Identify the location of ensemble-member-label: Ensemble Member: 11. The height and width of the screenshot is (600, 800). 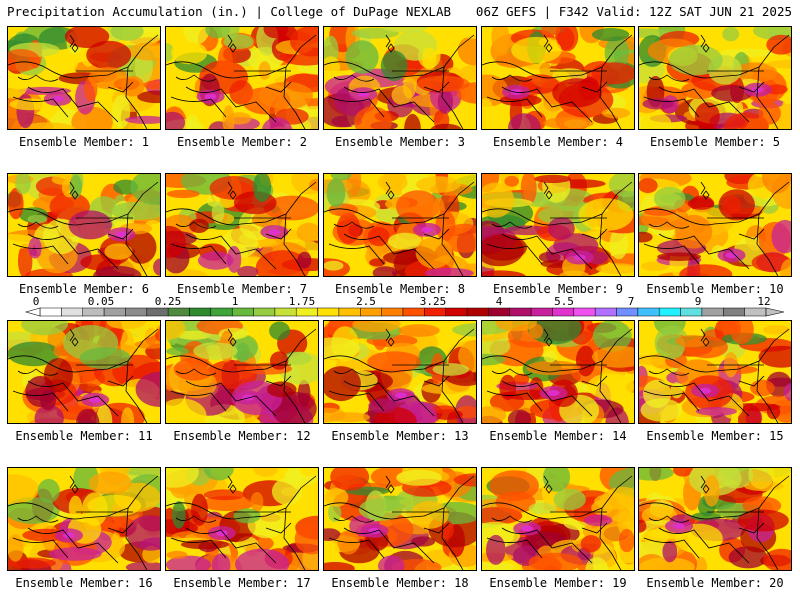
(84, 436).